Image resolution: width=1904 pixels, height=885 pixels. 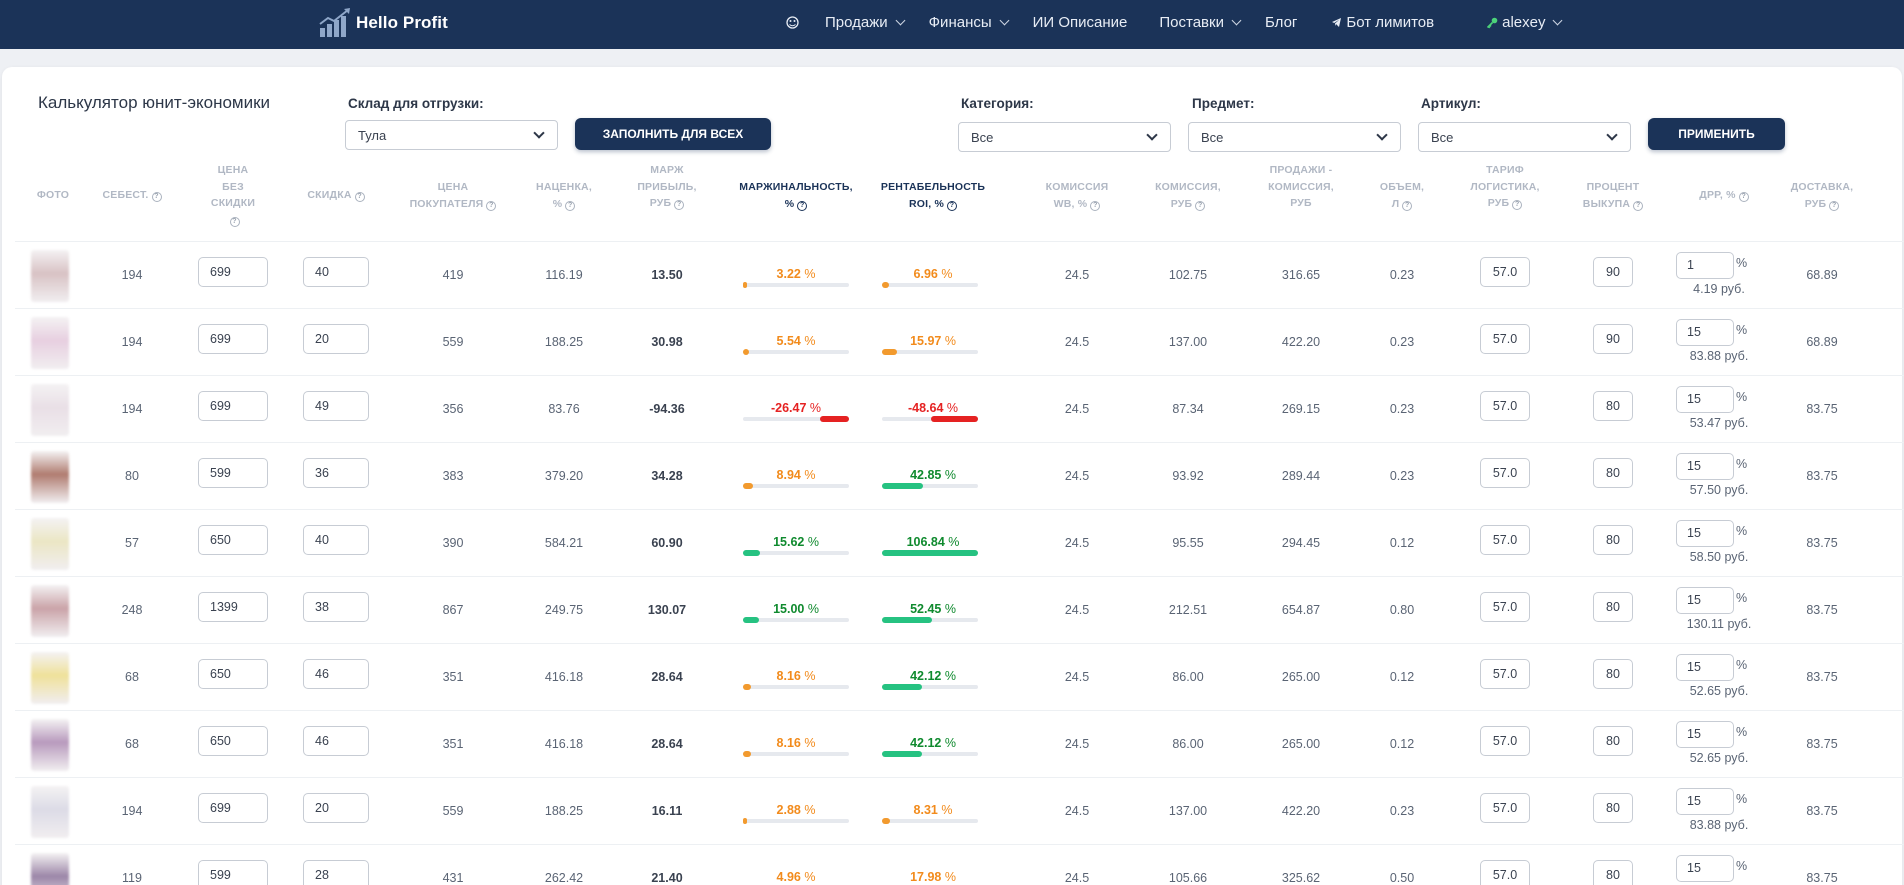 What do you see at coordinates (673, 134) in the screenshot?
I see `fill-all-button: ЗАПОЛНИТЬ ДЛЯ ВСЕХ` at bounding box center [673, 134].